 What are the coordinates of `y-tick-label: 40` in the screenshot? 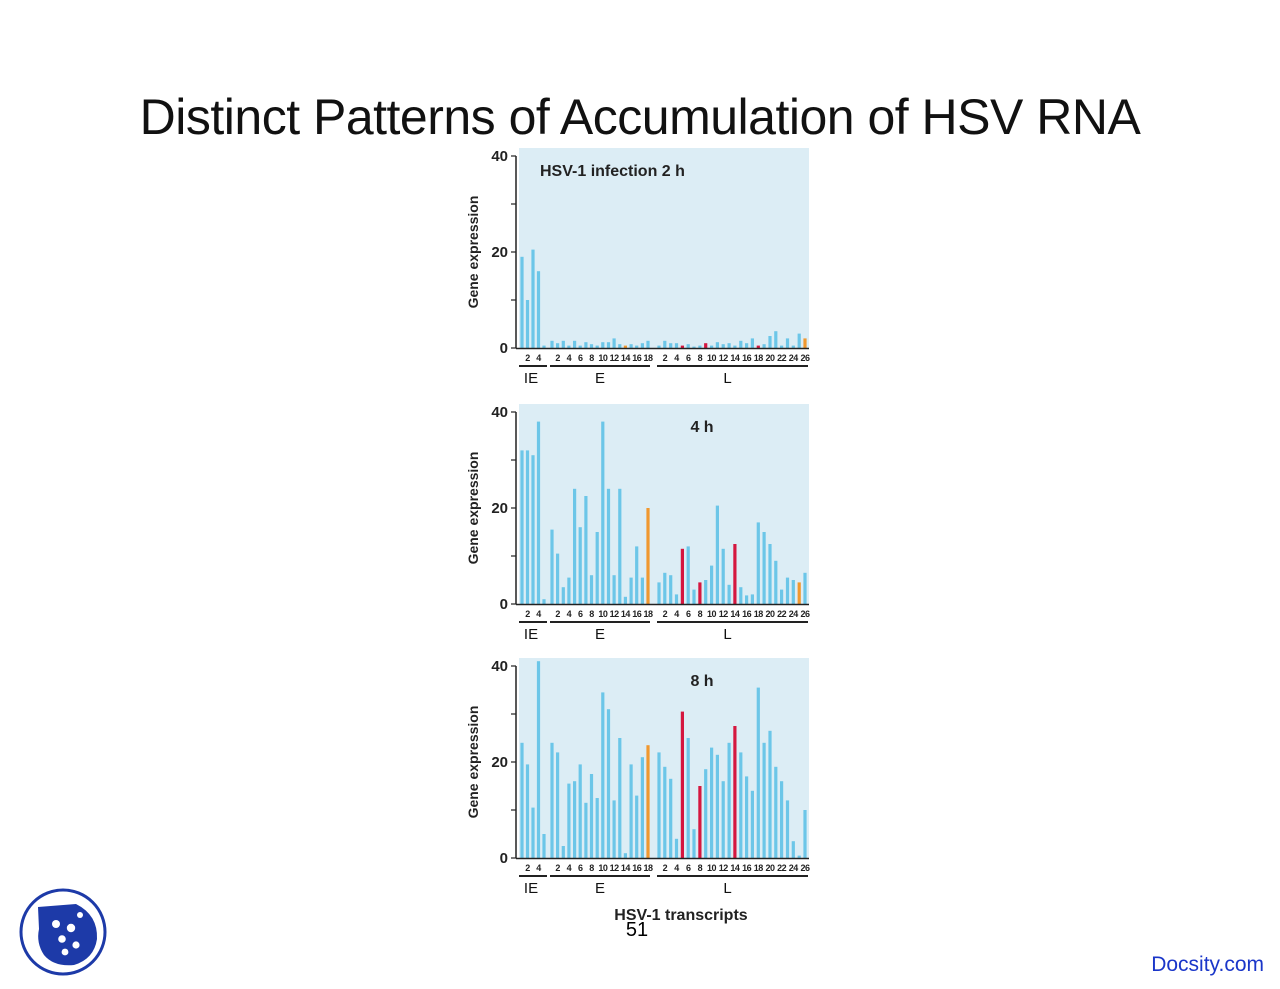 It's located at (499, 156).